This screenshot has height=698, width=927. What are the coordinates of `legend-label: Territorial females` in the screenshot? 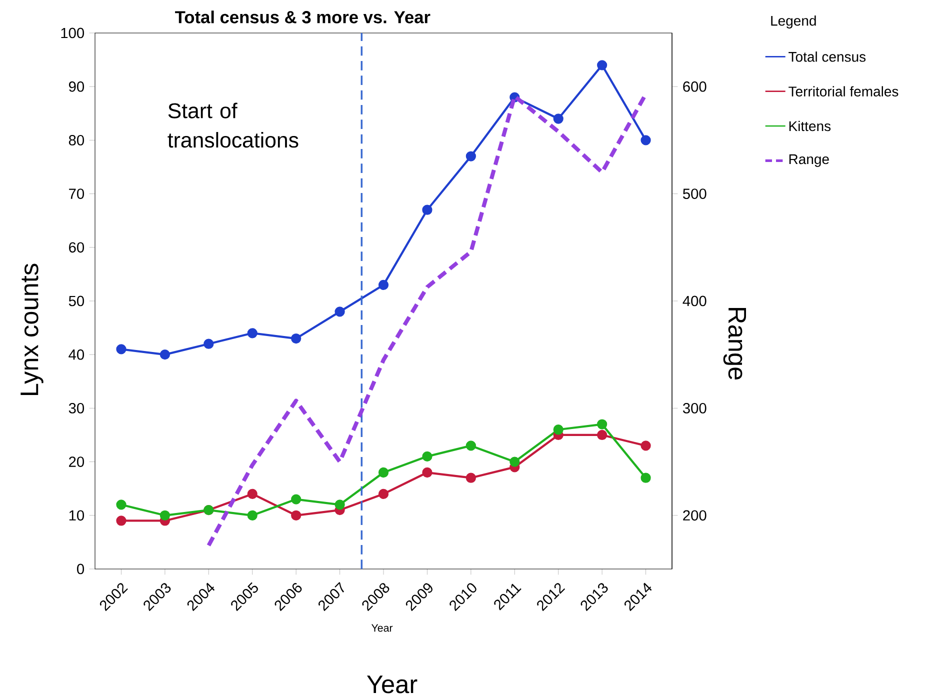 It's located at (843, 91).